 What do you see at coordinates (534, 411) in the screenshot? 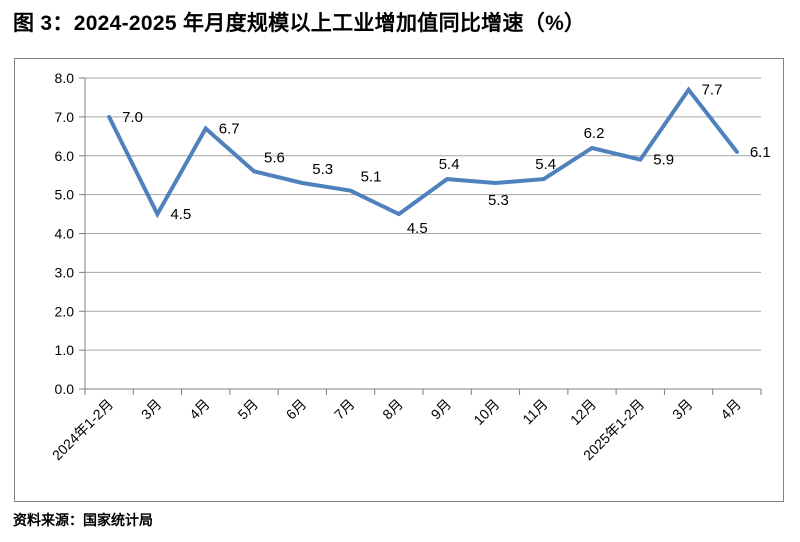
I see `x-axis-label: 11月` at bounding box center [534, 411].